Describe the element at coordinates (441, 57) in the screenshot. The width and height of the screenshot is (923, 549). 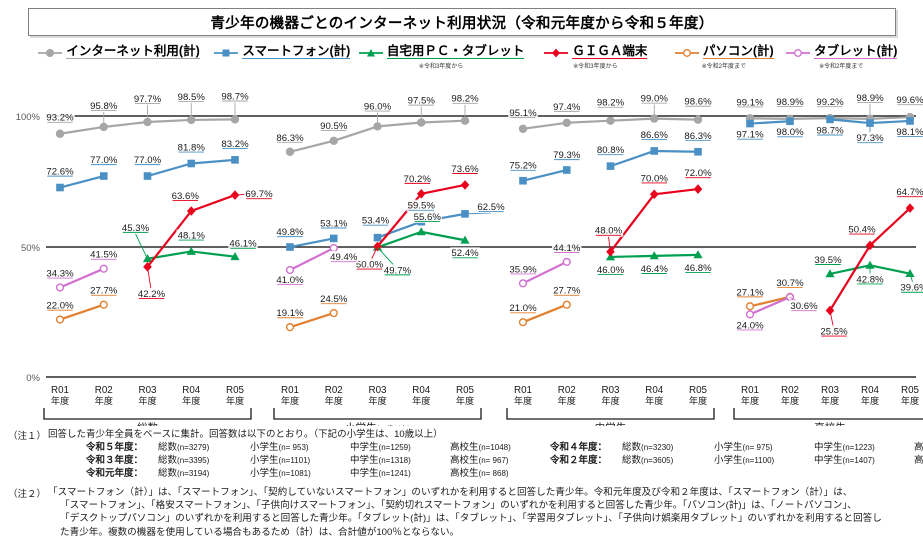
I see `legend-home-pc-tablet: 自宅用ＰＣ・タブレット ※令和3年度から` at that location.